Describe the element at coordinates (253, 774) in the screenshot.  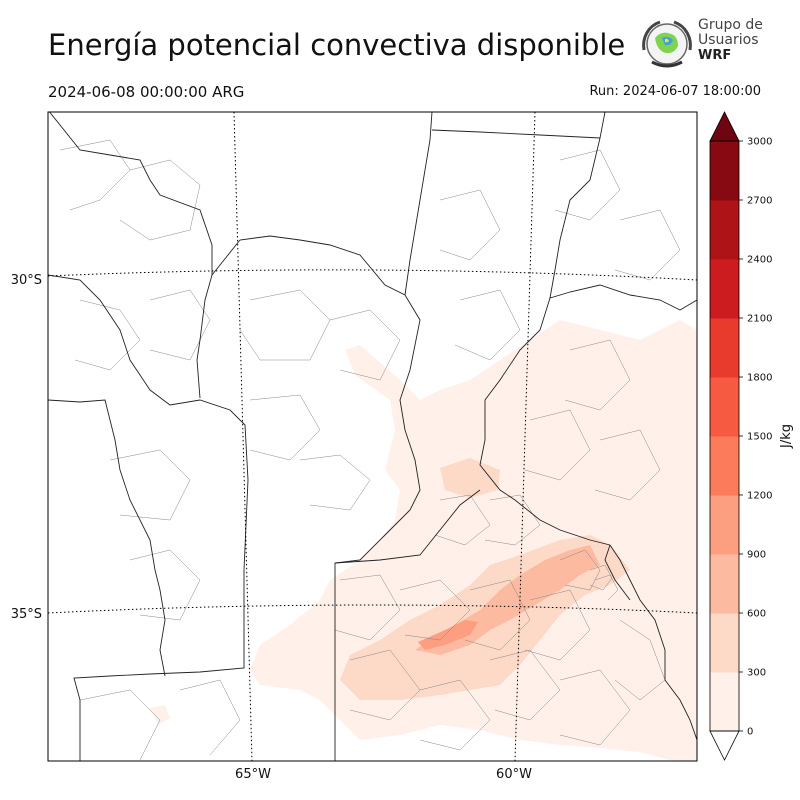
I see `lon-label-65w: 65°W` at that location.